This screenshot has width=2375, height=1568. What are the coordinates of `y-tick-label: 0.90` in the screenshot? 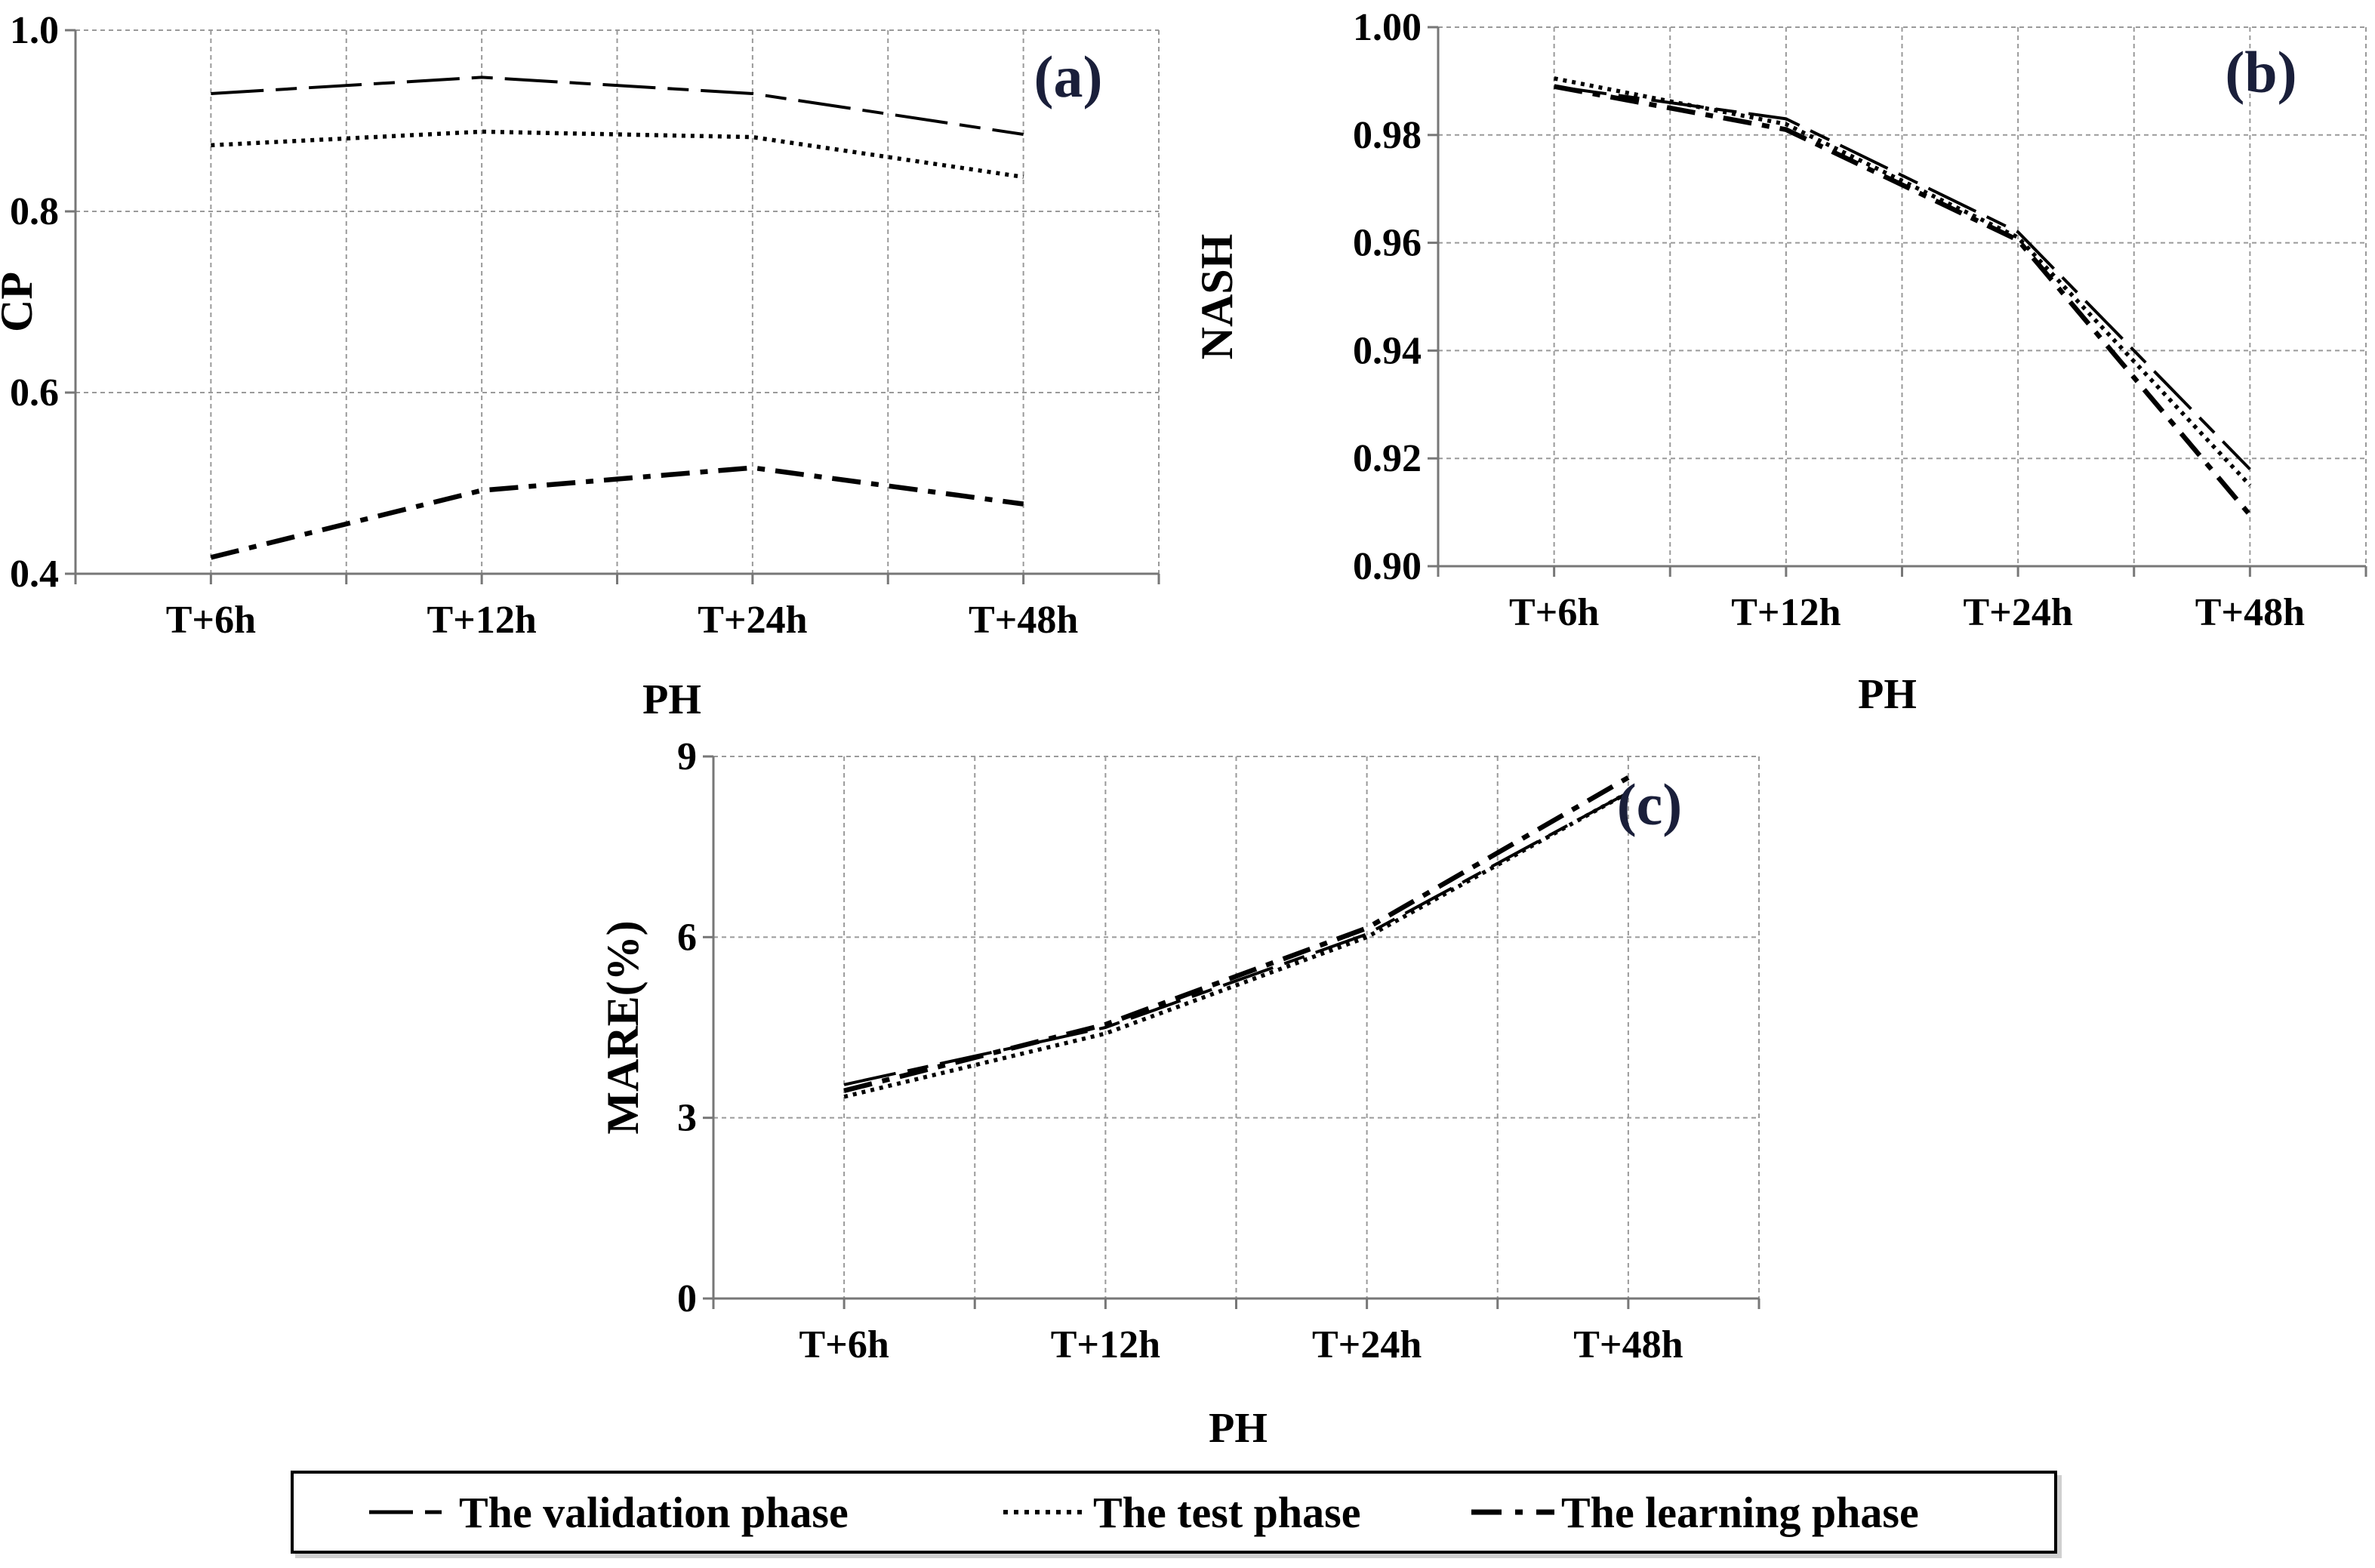 It's located at (1387, 566).